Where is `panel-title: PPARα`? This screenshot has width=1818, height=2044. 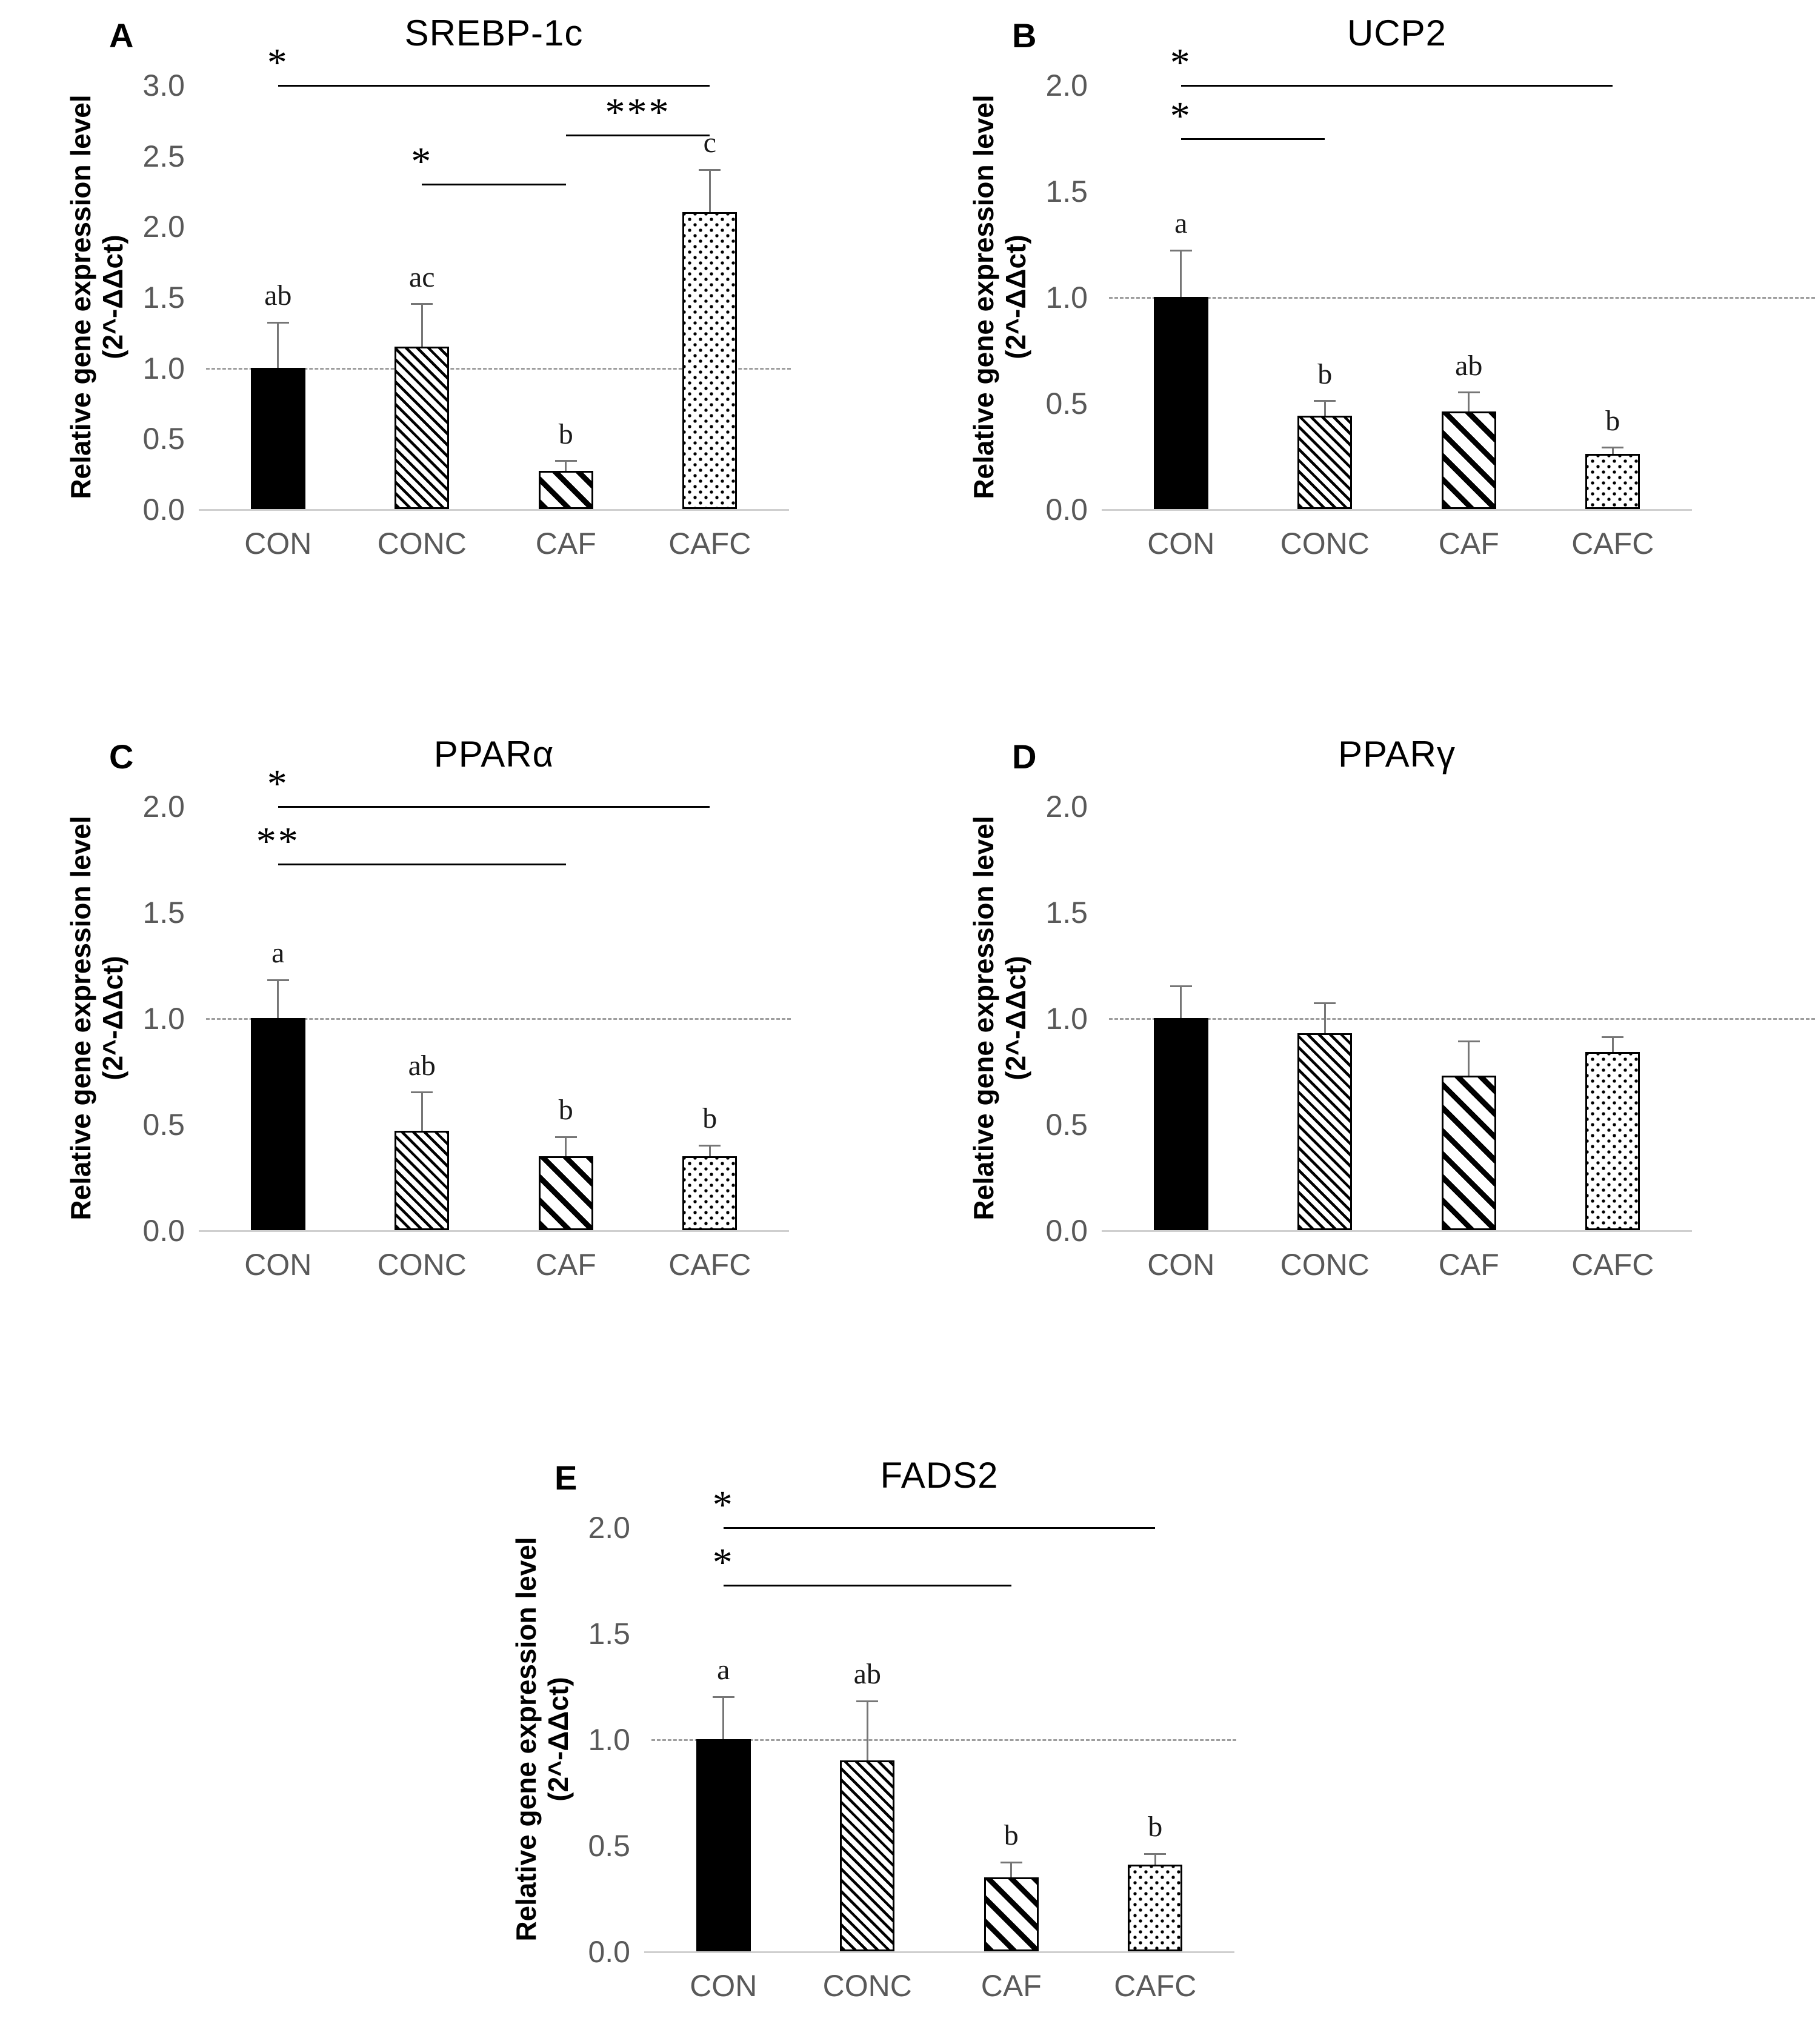
panel-title: PPARα is located at coordinates (493, 754).